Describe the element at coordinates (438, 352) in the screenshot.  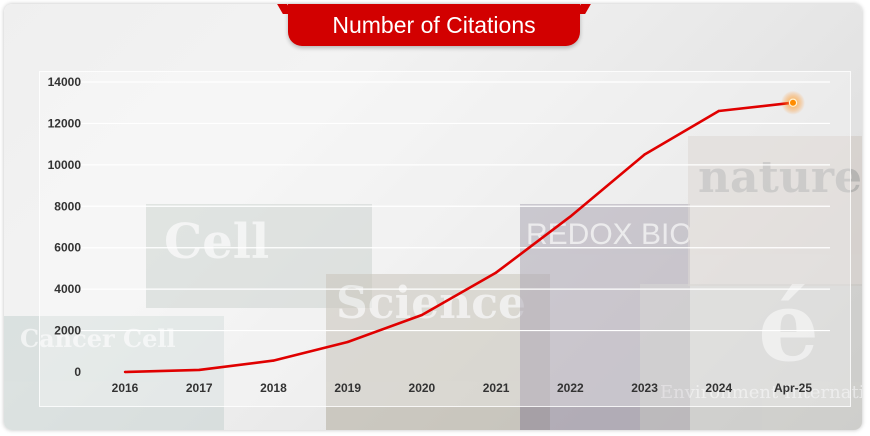
I see `bg-cover-science: Science` at that location.